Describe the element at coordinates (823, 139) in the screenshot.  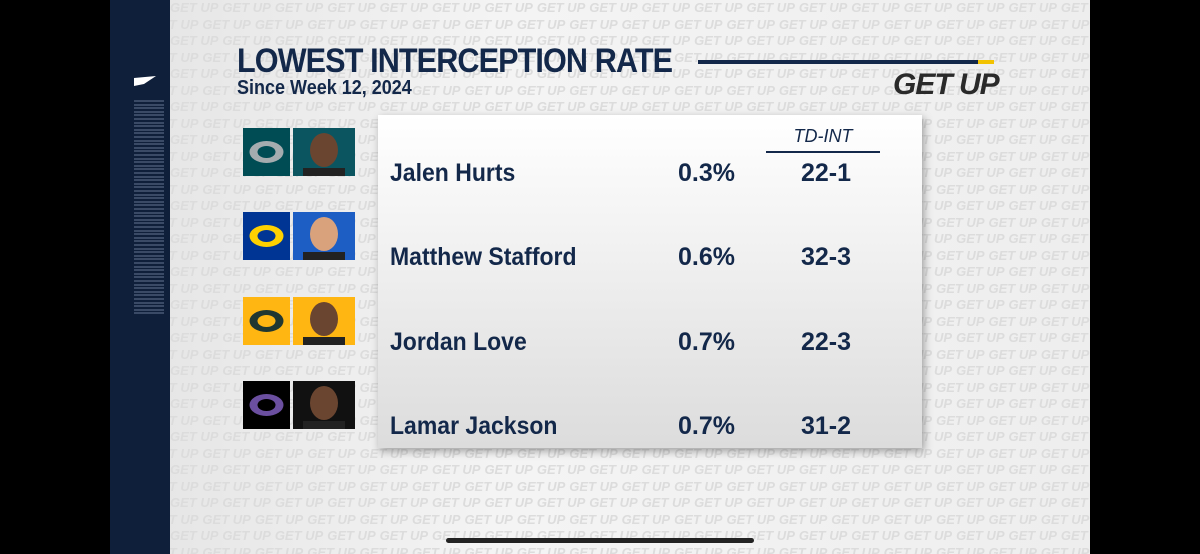
I see `column-header: TD-INT` at that location.